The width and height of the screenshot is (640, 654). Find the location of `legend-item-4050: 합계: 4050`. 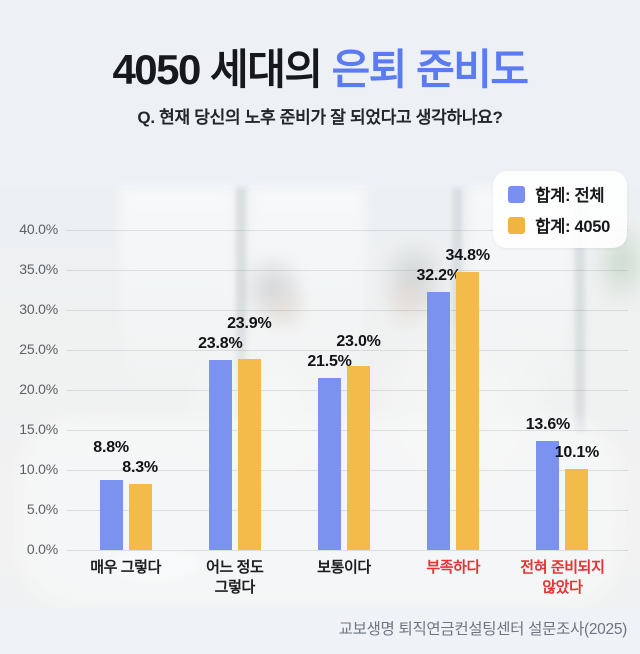

legend-item-4050: 합계: 4050 is located at coordinates (559, 225).